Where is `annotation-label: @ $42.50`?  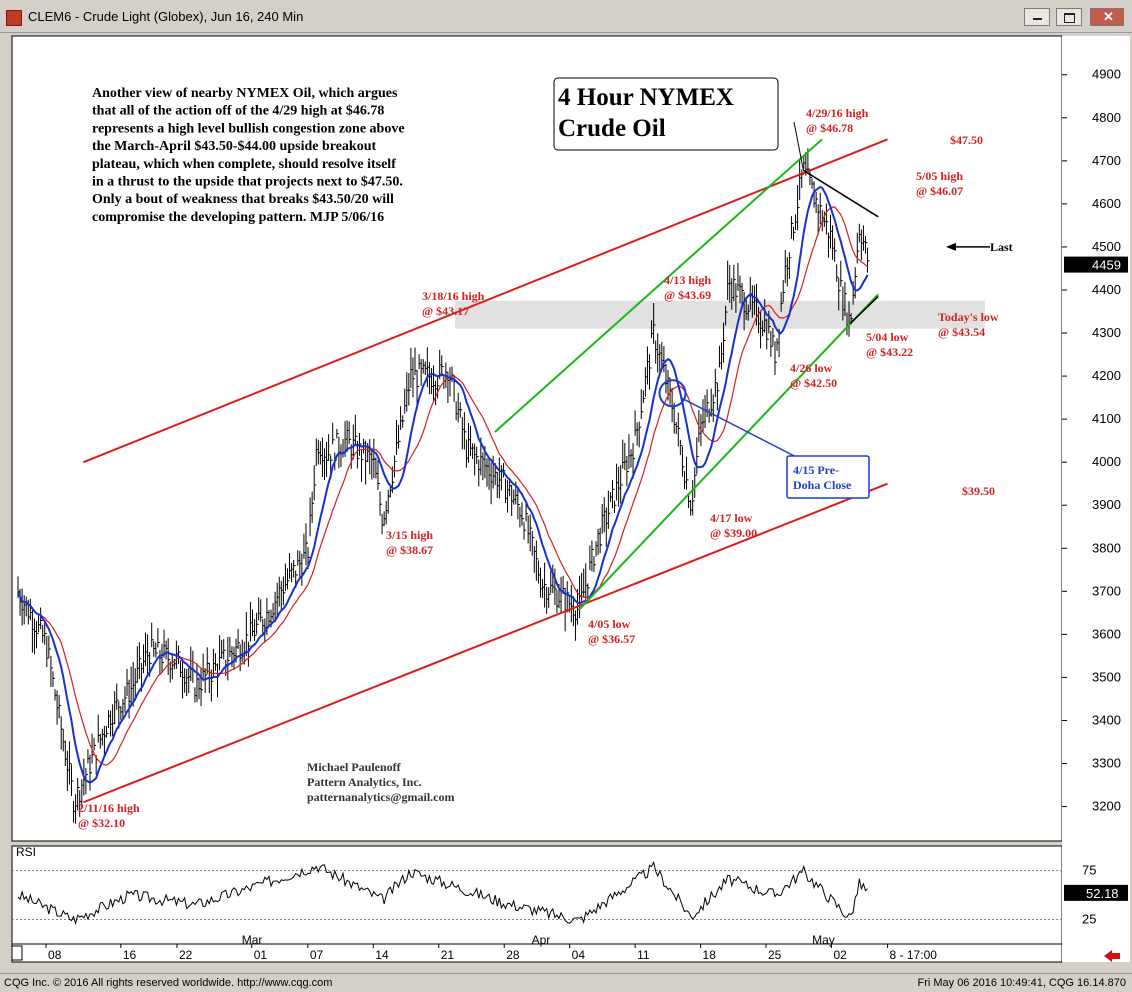 annotation-label: @ $42.50 is located at coordinates (813, 383).